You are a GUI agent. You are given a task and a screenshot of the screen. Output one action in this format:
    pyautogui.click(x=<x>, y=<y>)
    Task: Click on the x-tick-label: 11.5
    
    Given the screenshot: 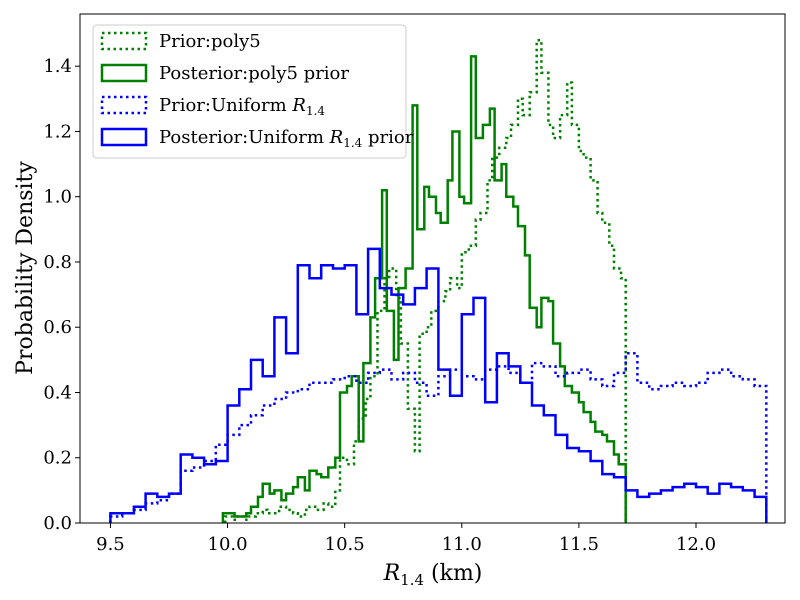 What is the action you would take?
    pyautogui.click(x=579, y=544)
    